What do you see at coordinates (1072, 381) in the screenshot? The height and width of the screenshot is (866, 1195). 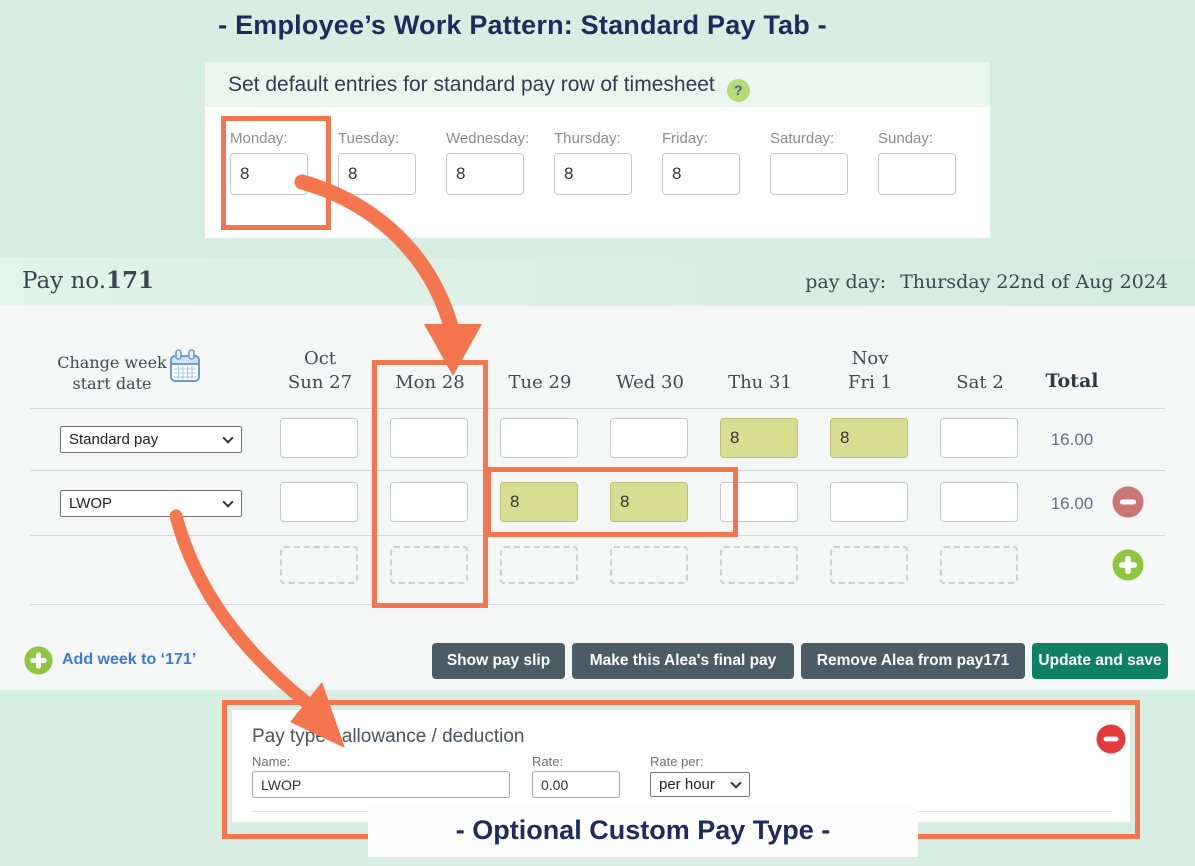 I see `total-column-header: Total` at bounding box center [1072, 381].